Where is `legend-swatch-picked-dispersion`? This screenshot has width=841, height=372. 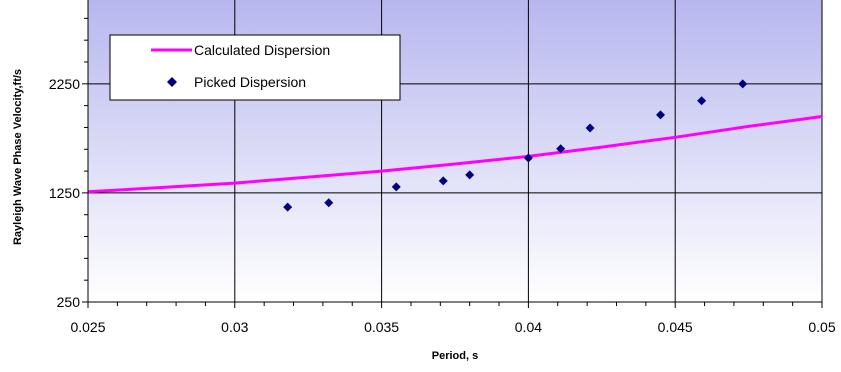 legend-swatch-picked-dispersion is located at coordinates (172, 82).